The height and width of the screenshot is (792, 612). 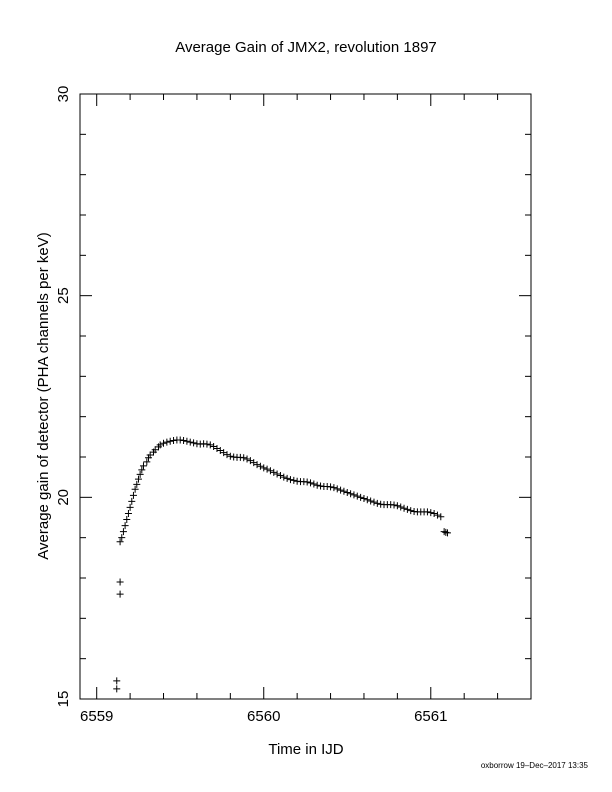 I want to click on x-tick-label: 6559, so click(x=96, y=716).